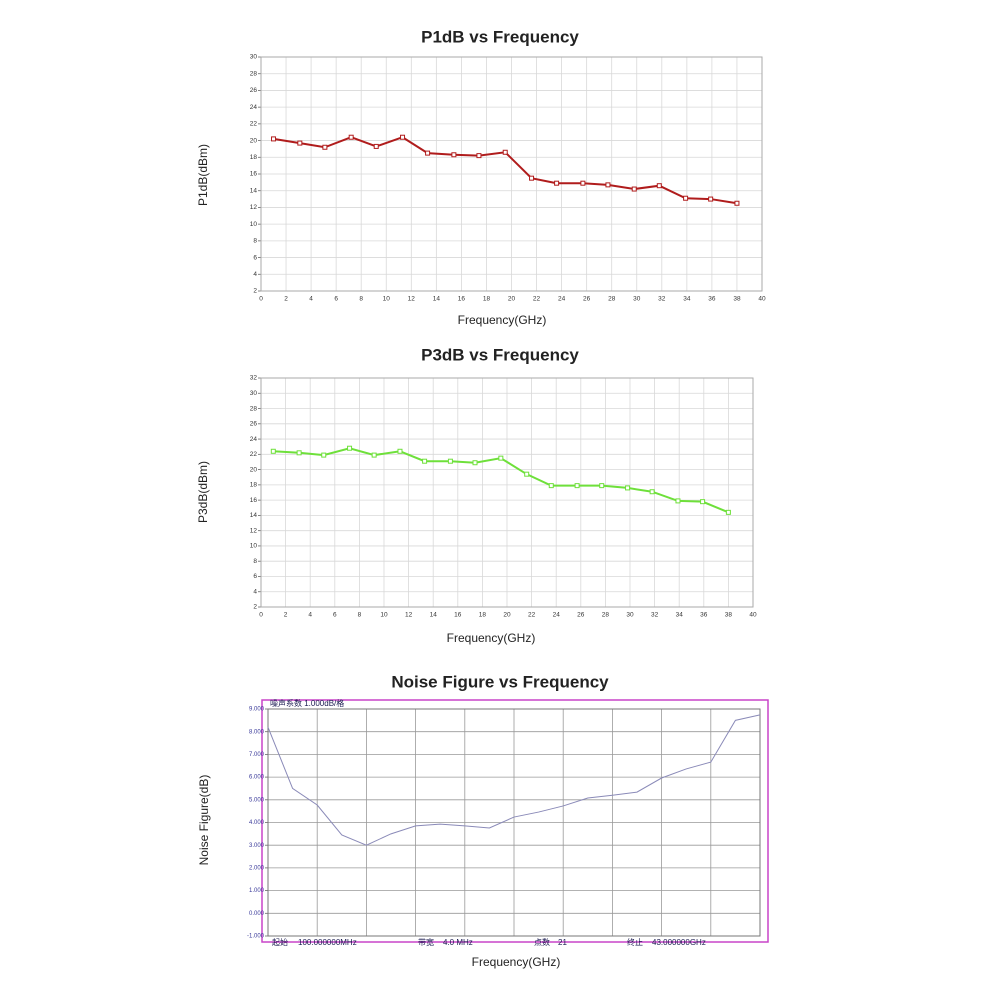 The image size is (1000, 1000). I want to click on x-tick-label: 18, so click(483, 615).